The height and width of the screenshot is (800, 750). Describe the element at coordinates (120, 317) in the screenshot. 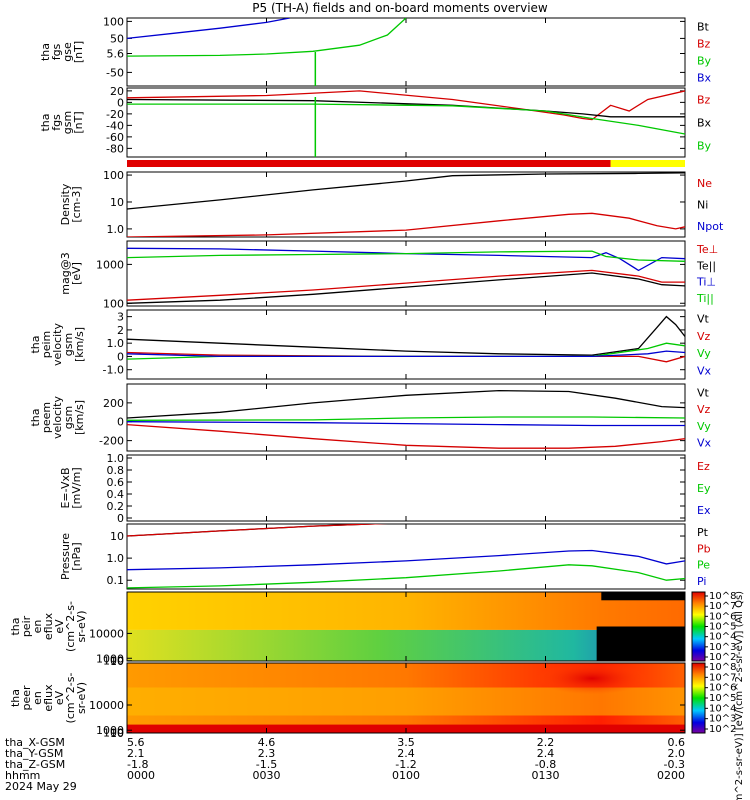

I see `y-tick-label: 3` at that location.